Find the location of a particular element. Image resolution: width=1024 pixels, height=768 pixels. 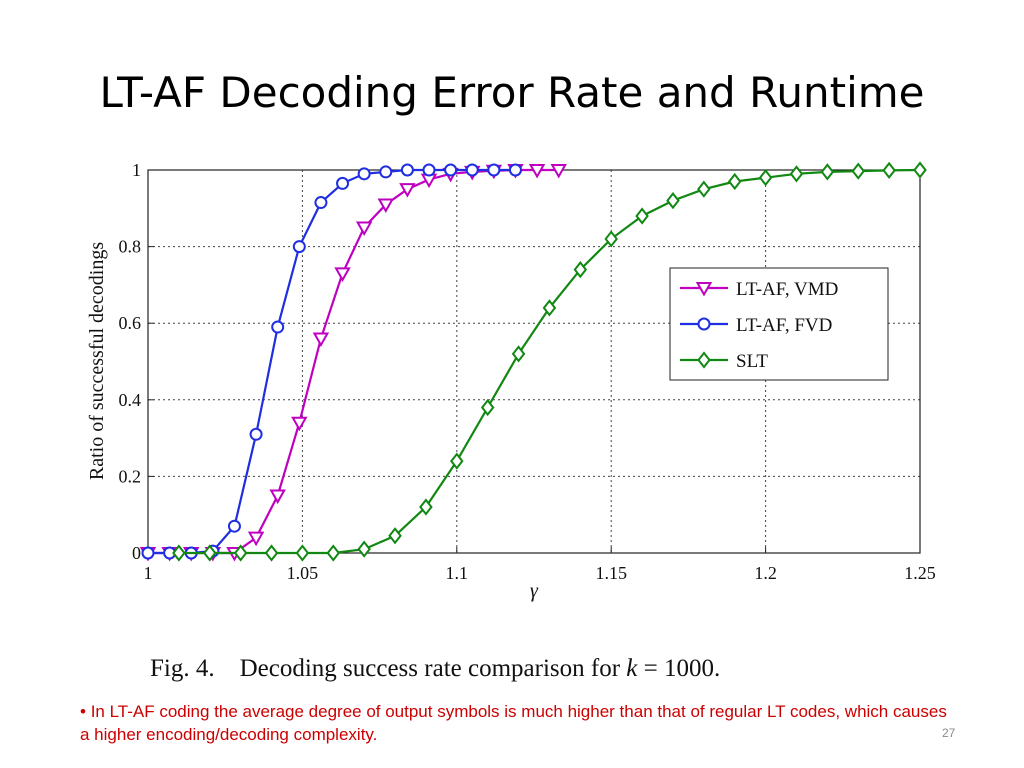

caption-suffix: = 1000. is located at coordinates (679, 668).